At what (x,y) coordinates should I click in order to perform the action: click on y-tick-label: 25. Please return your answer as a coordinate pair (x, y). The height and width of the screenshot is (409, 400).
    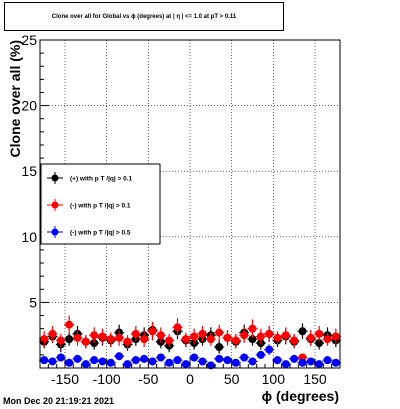
    Looking at the image, I should click on (29, 40).